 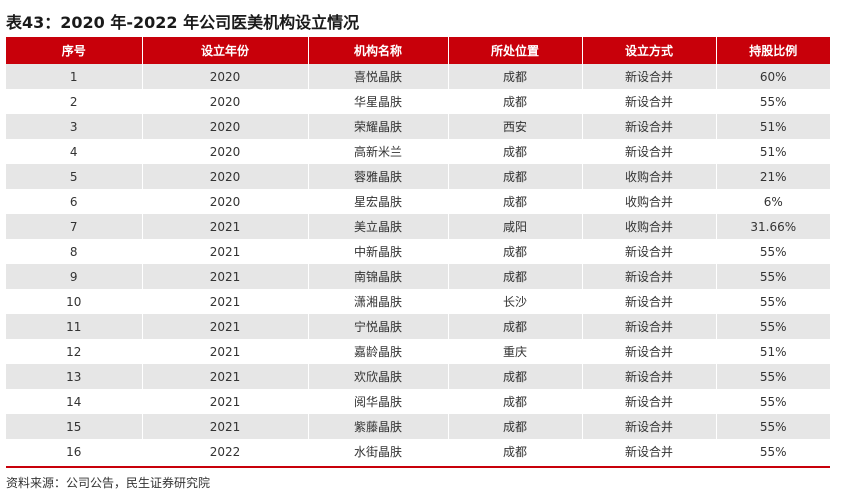 I want to click on cell-name: 潇湘晶肤, so click(x=378, y=301).